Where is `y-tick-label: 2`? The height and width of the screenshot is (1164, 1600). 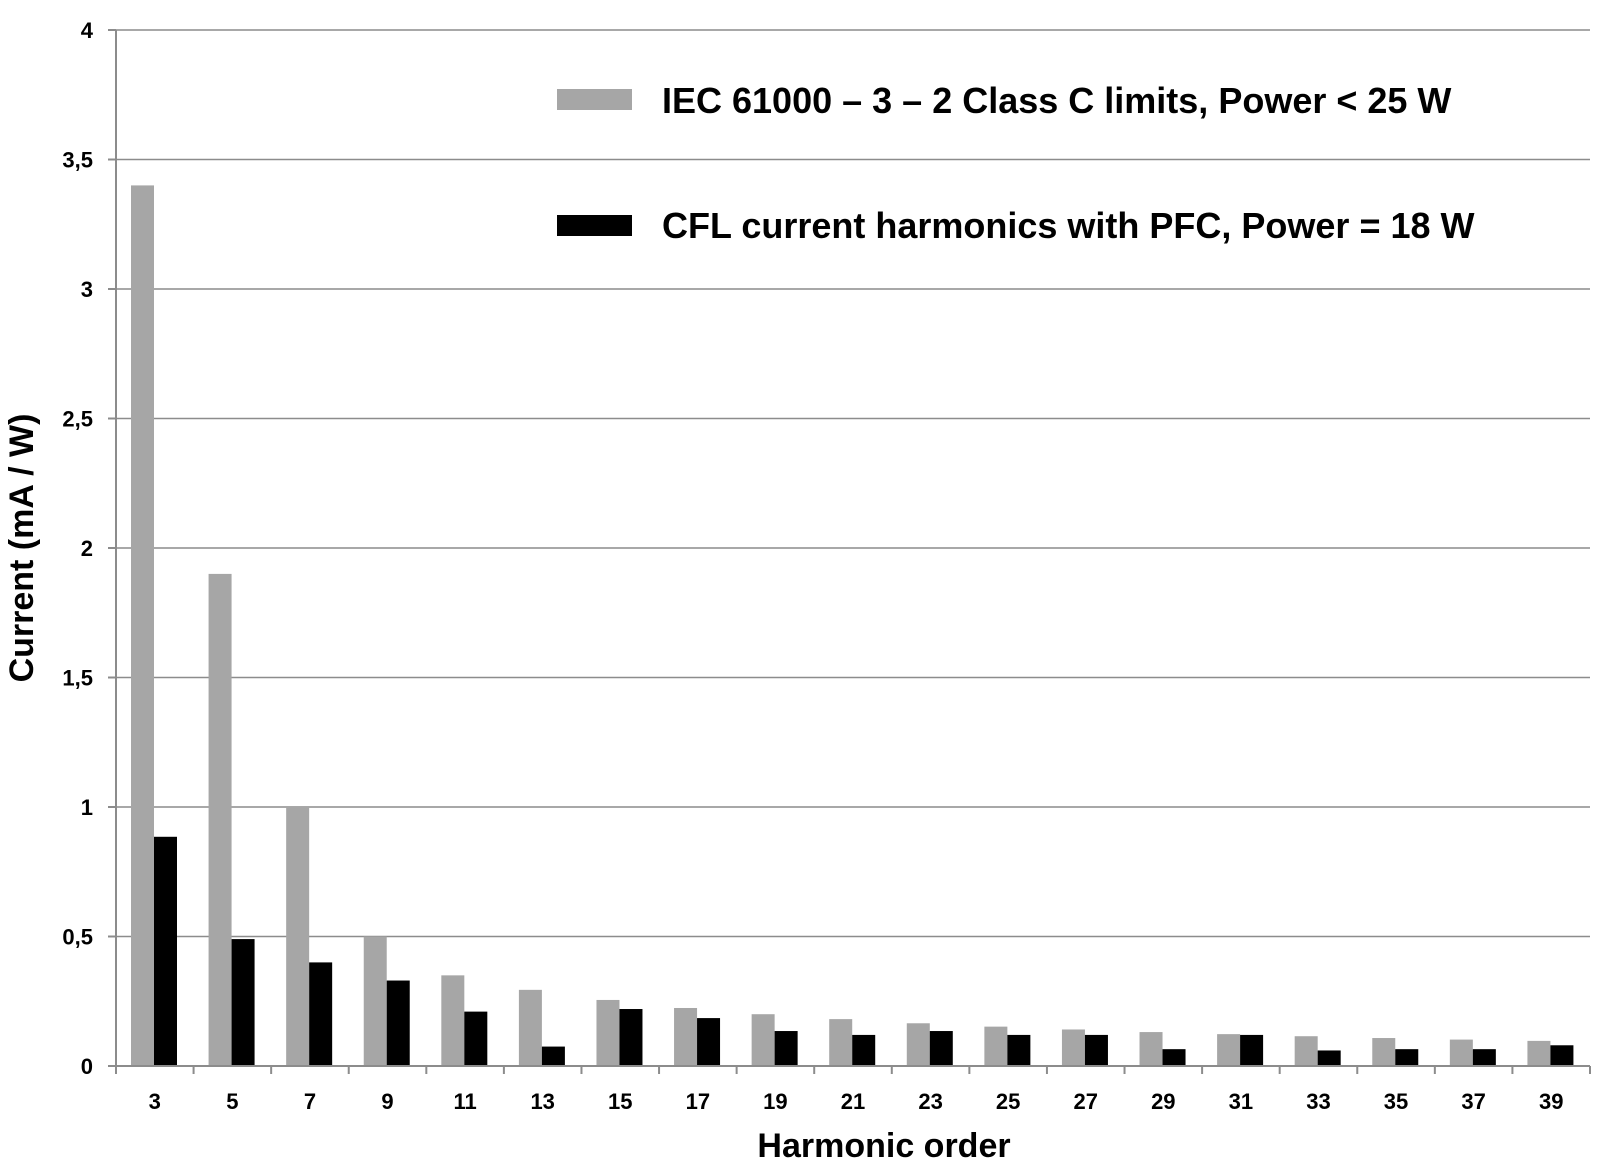 y-tick-label: 2 is located at coordinates (87, 548).